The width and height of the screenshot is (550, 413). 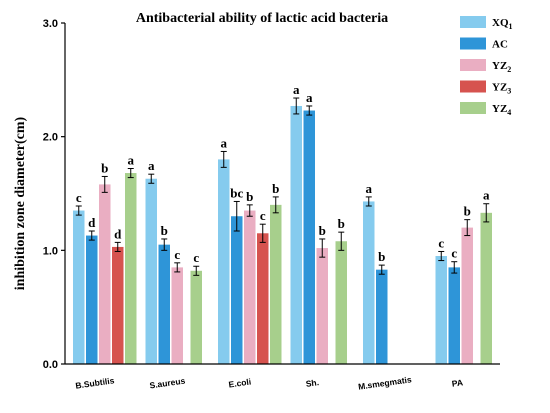 What do you see at coordinates (501, 89) in the screenshot?
I see `legend-label-YZ3: YZ3` at bounding box center [501, 89].